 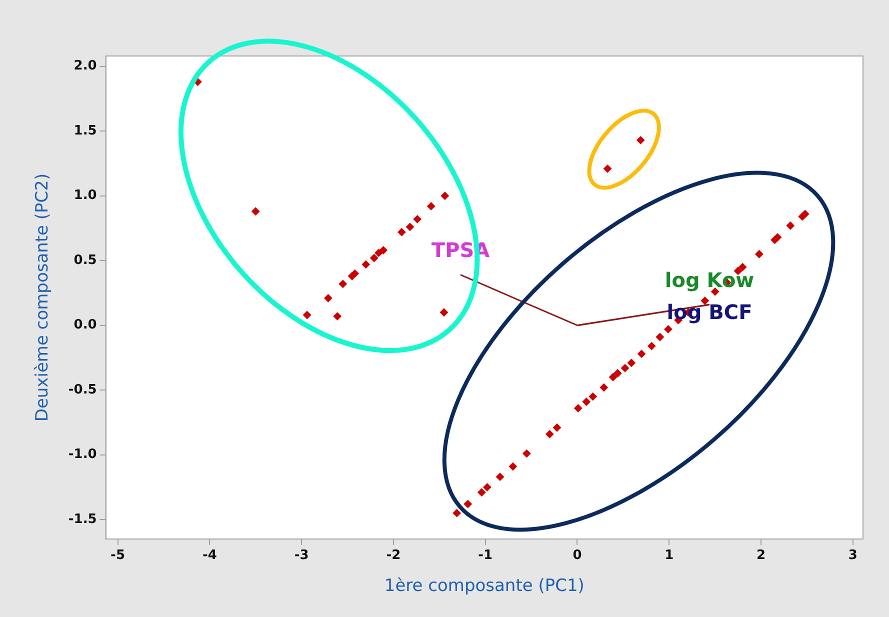 What do you see at coordinates (393, 556) in the screenshot?
I see `x-tick-label: -2` at bounding box center [393, 556].